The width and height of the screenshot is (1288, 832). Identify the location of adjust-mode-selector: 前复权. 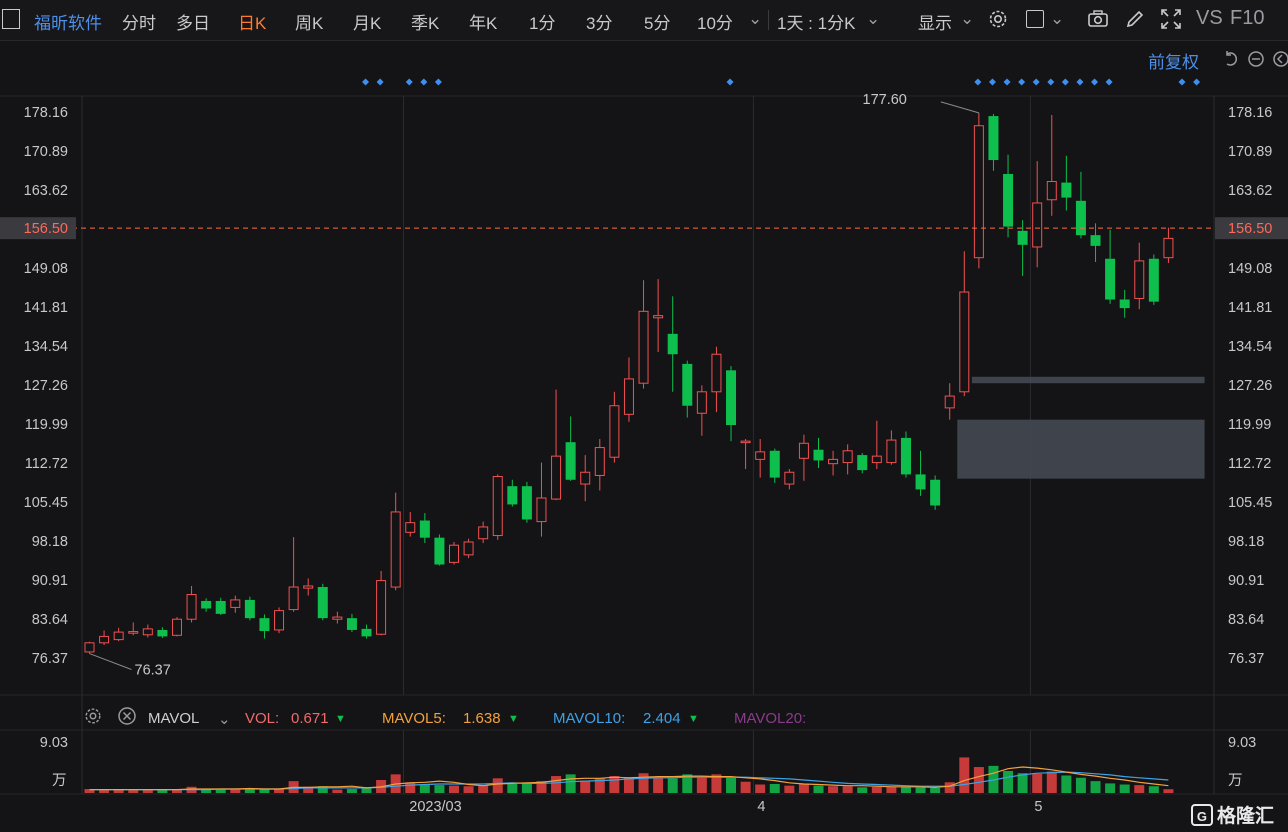
(1173, 62).